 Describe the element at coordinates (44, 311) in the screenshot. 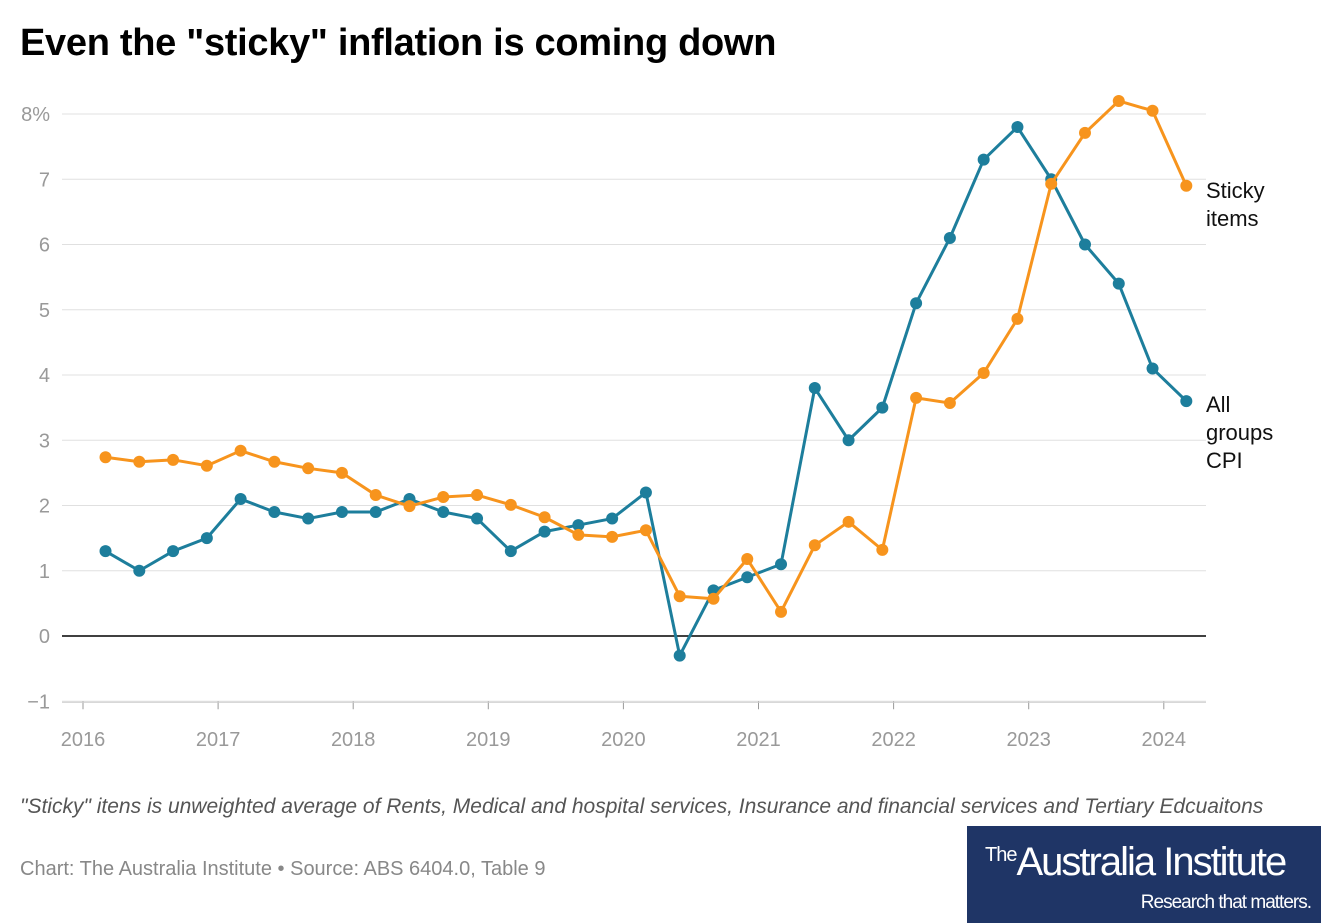

I see `y-tick-label: 5` at that location.